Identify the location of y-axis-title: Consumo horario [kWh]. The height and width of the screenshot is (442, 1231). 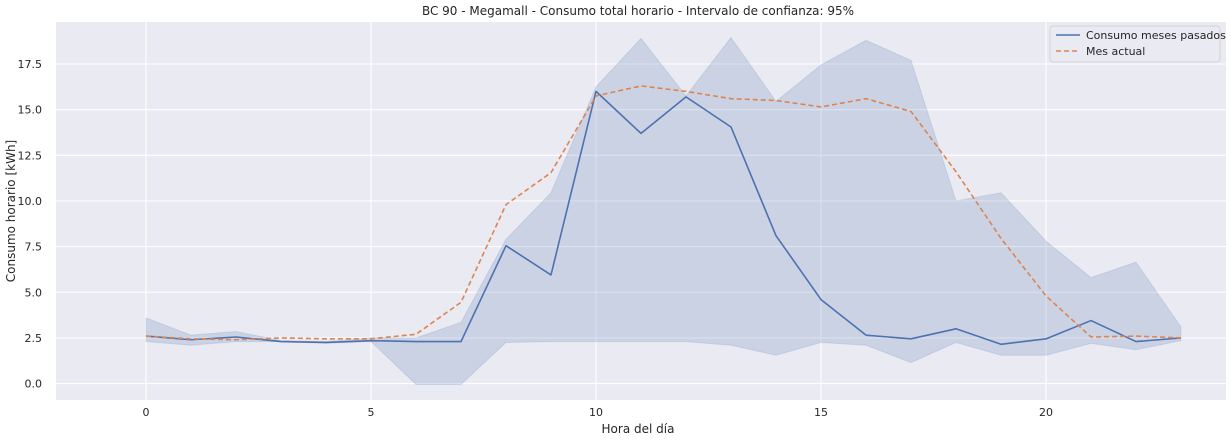
(11, 211).